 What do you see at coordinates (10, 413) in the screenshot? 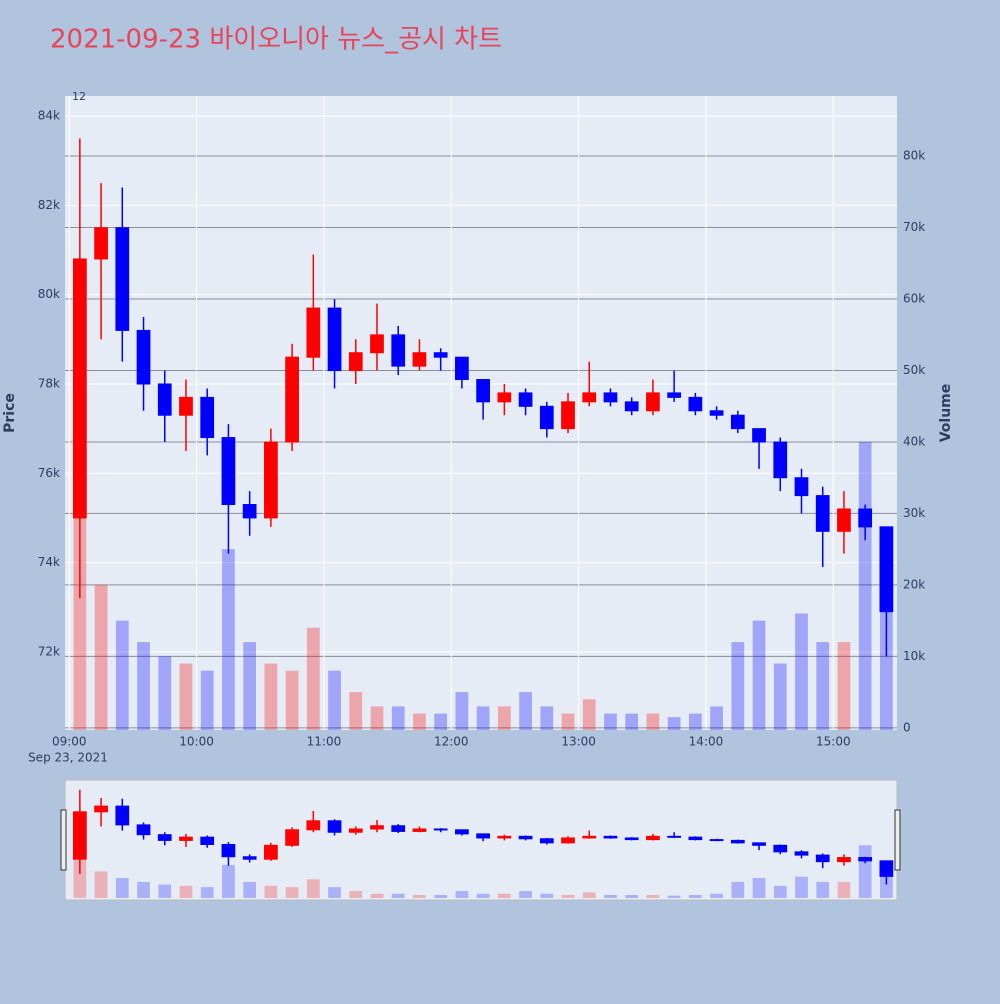
I see `y-axis-title: Price` at bounding box center [10, 413].